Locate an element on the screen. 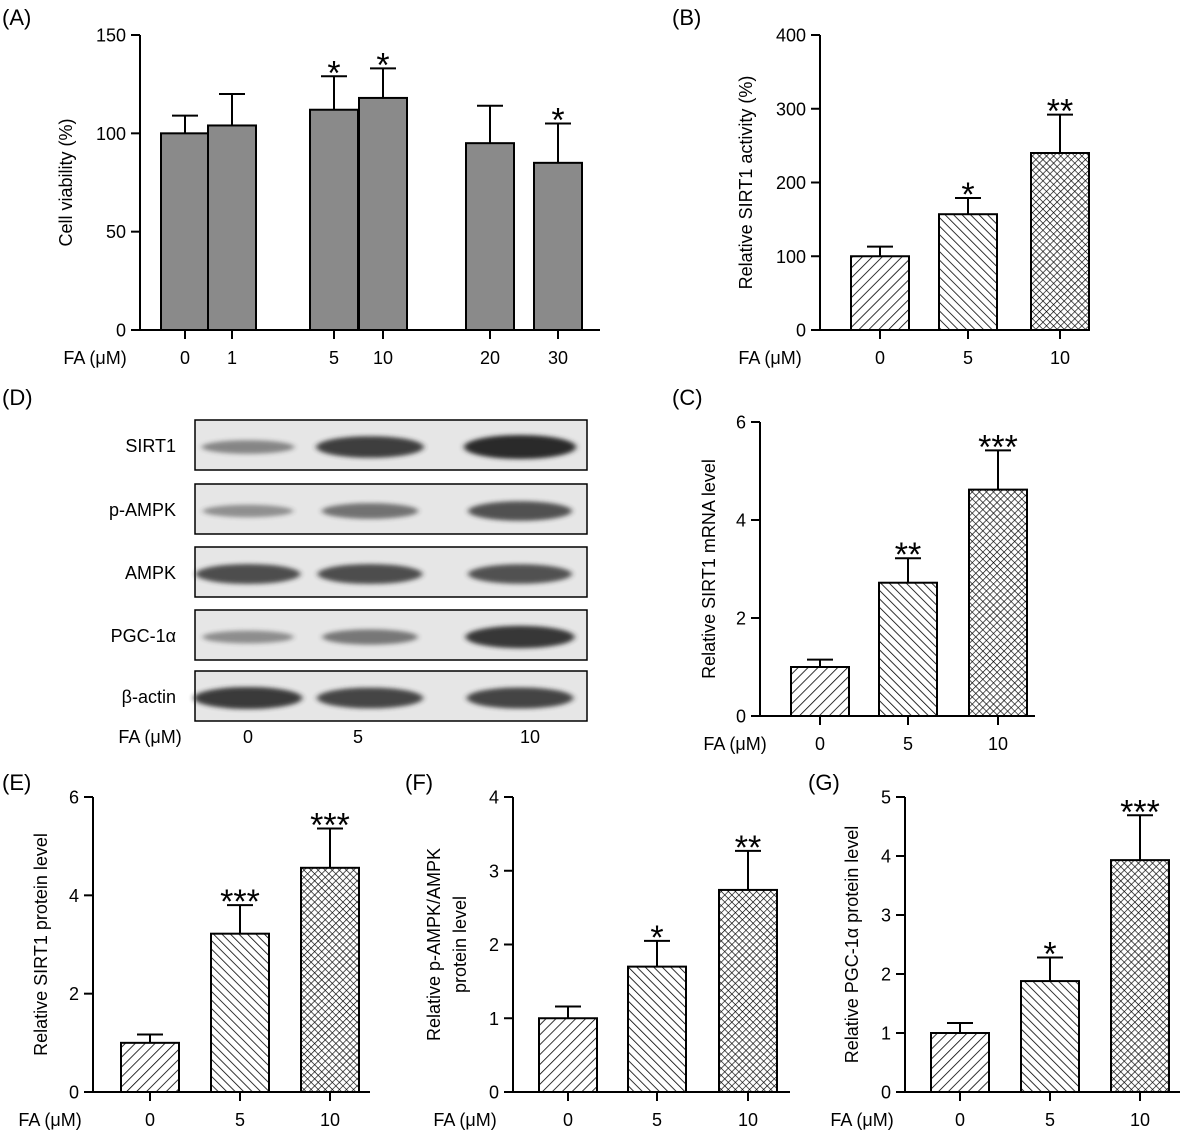  y-axis-label: Relative SIRT1 mRNA level is located at coordinates (709, 569).